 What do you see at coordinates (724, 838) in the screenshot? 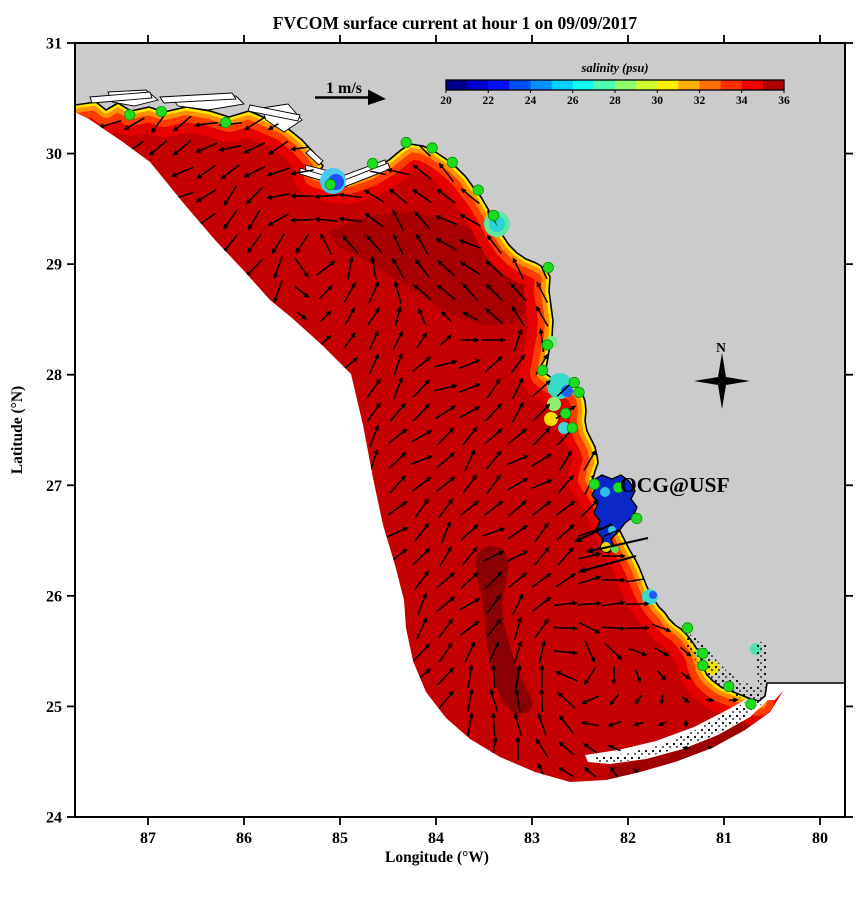
I see `x-tick-label: 81` at bounding box center [724, 838].